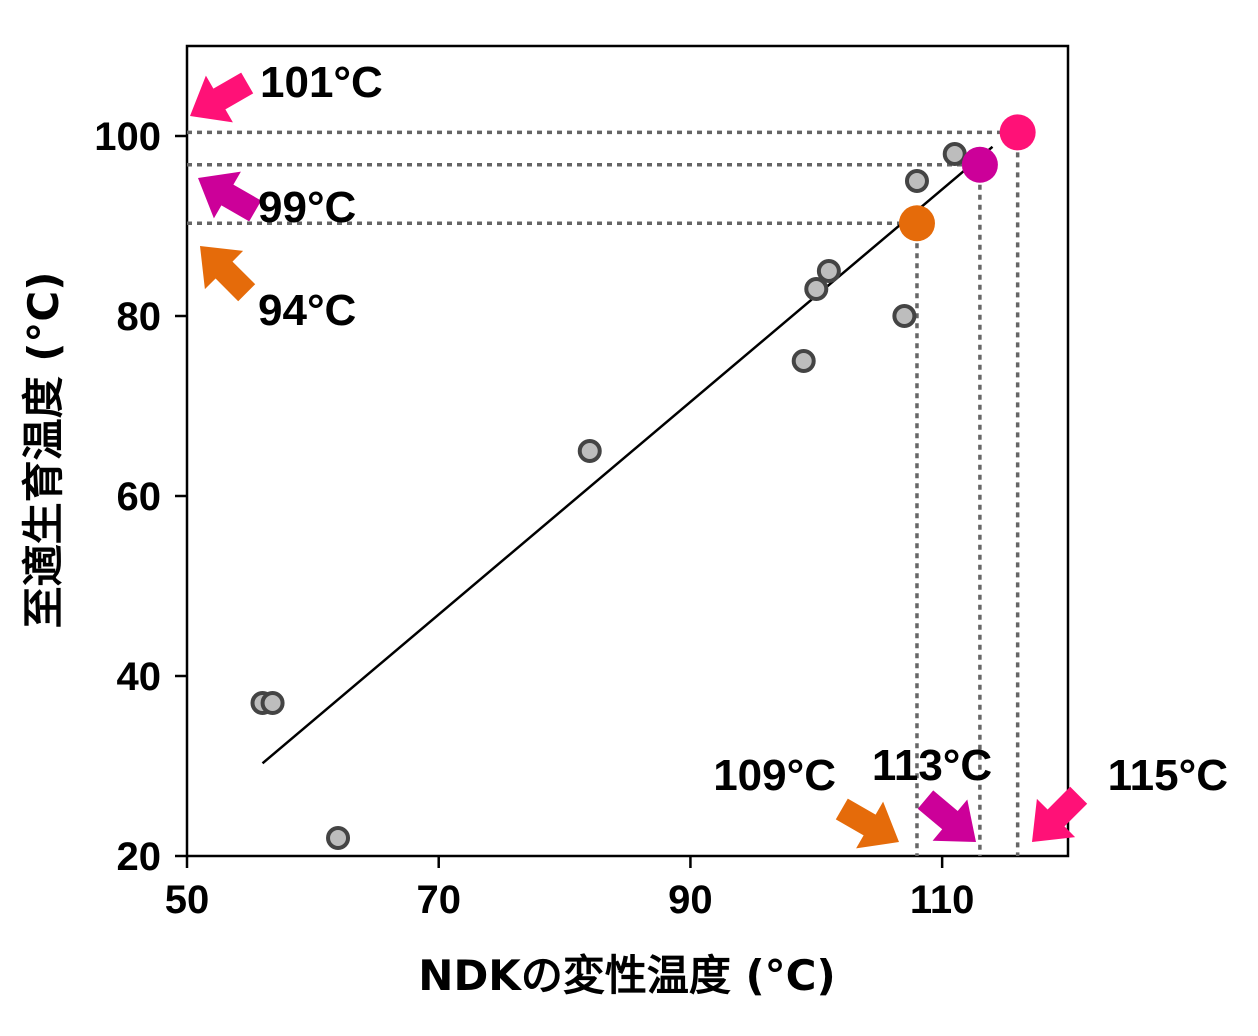 This screenshot has height=1036, width=1258. I want to click on y-annotation-0: 94°C, so click(307, 310).